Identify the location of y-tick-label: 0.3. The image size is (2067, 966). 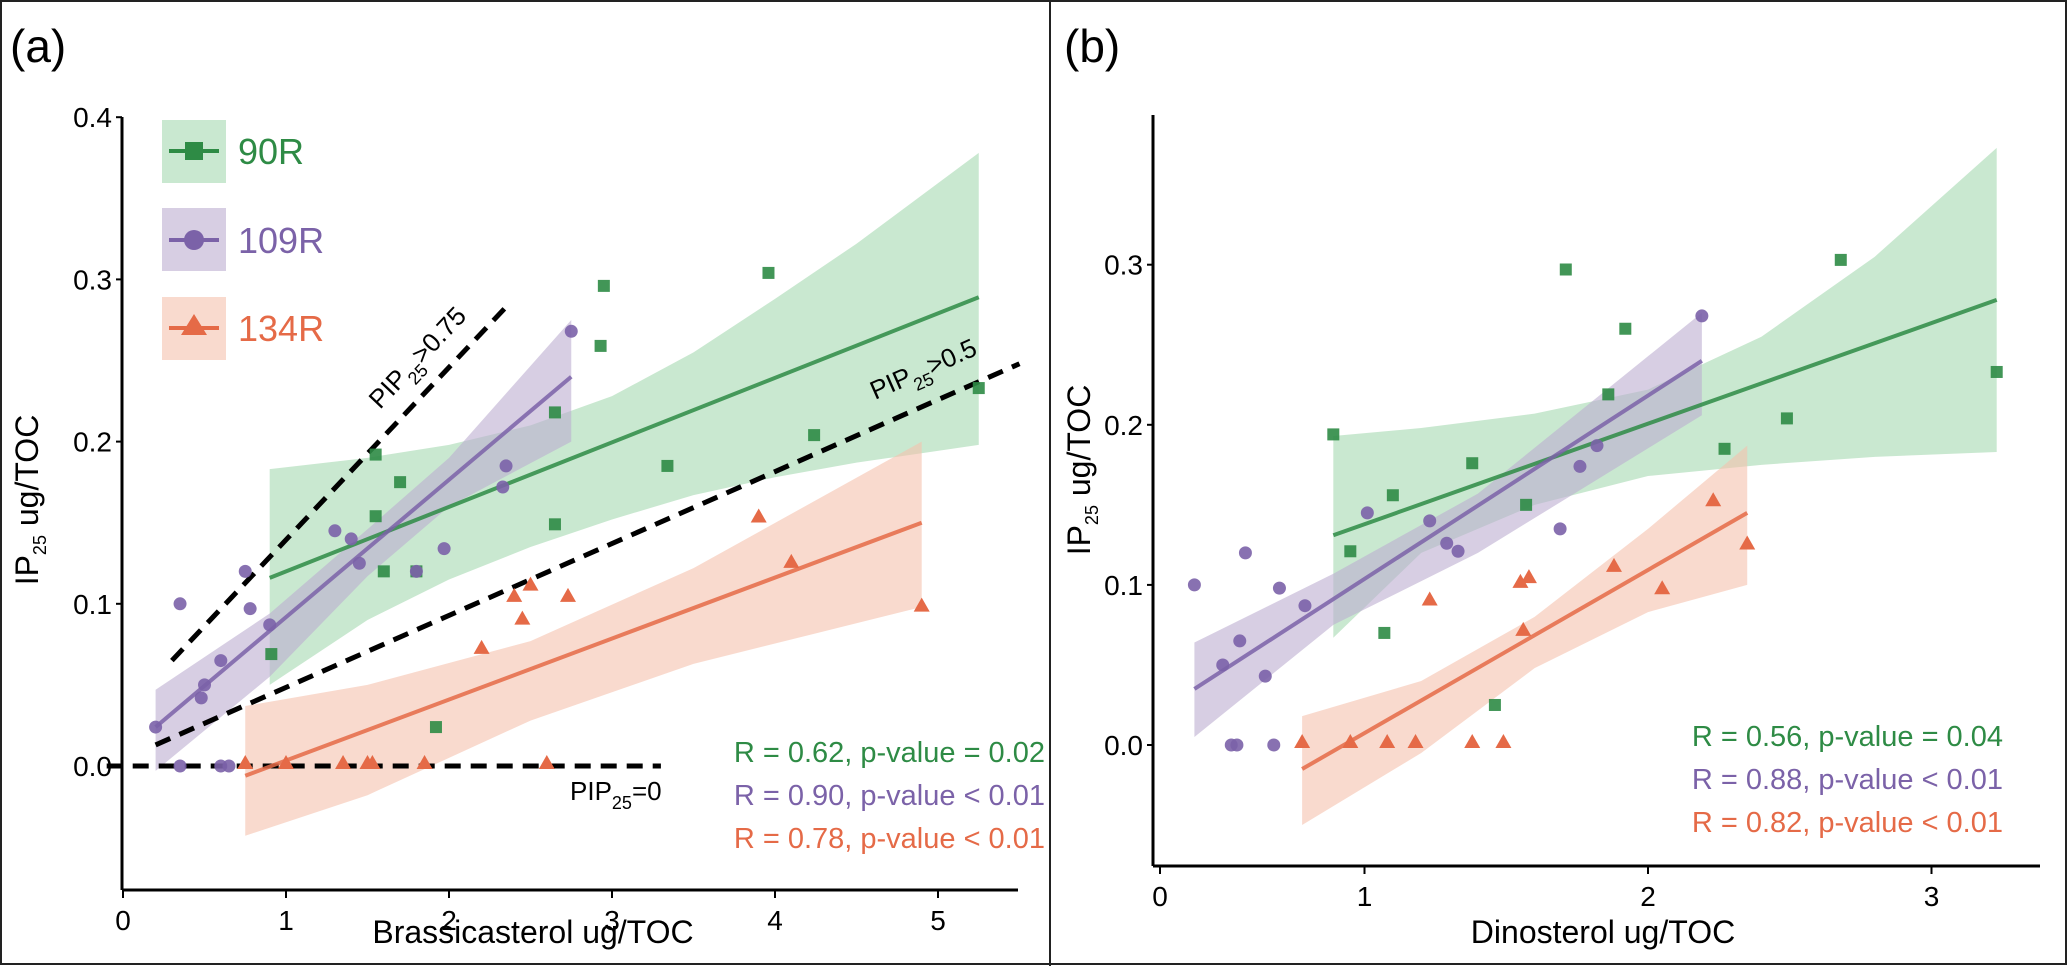
(1123, 265).